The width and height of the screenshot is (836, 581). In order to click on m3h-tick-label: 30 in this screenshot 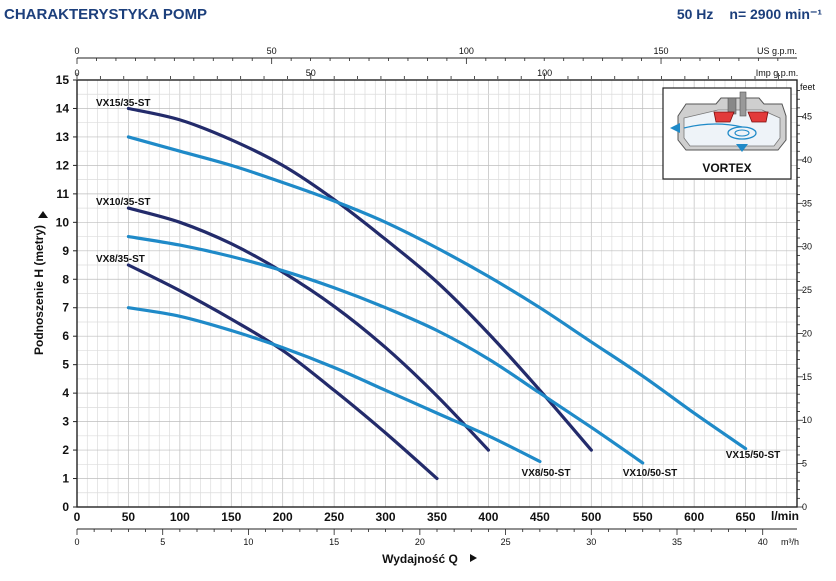, I will do `click(591, 542)`.